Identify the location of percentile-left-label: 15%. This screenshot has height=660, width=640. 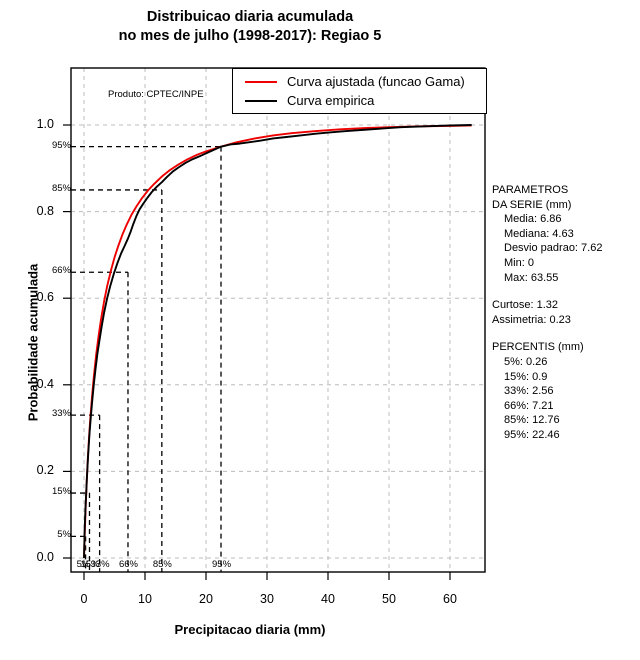
(61, 492).